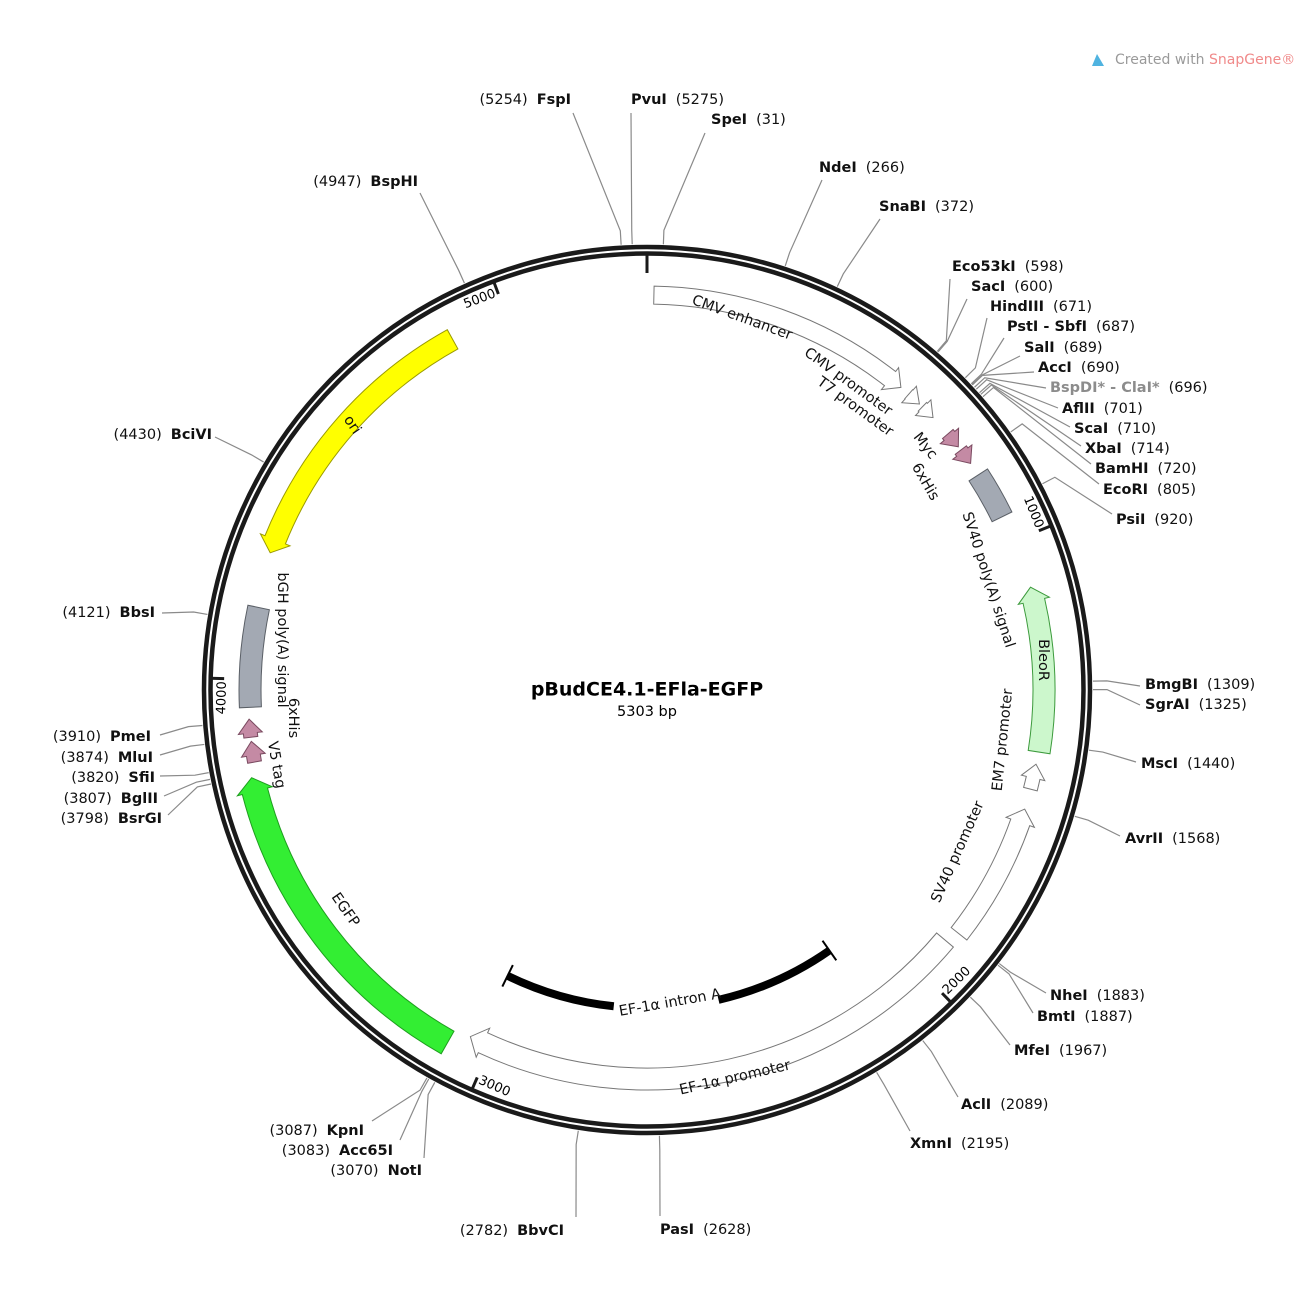 This screenshot has height=1300, width=1300. Describe the element at coordinates (1044, 267) in the screenshot. I see `site-position: (598)` at that location.